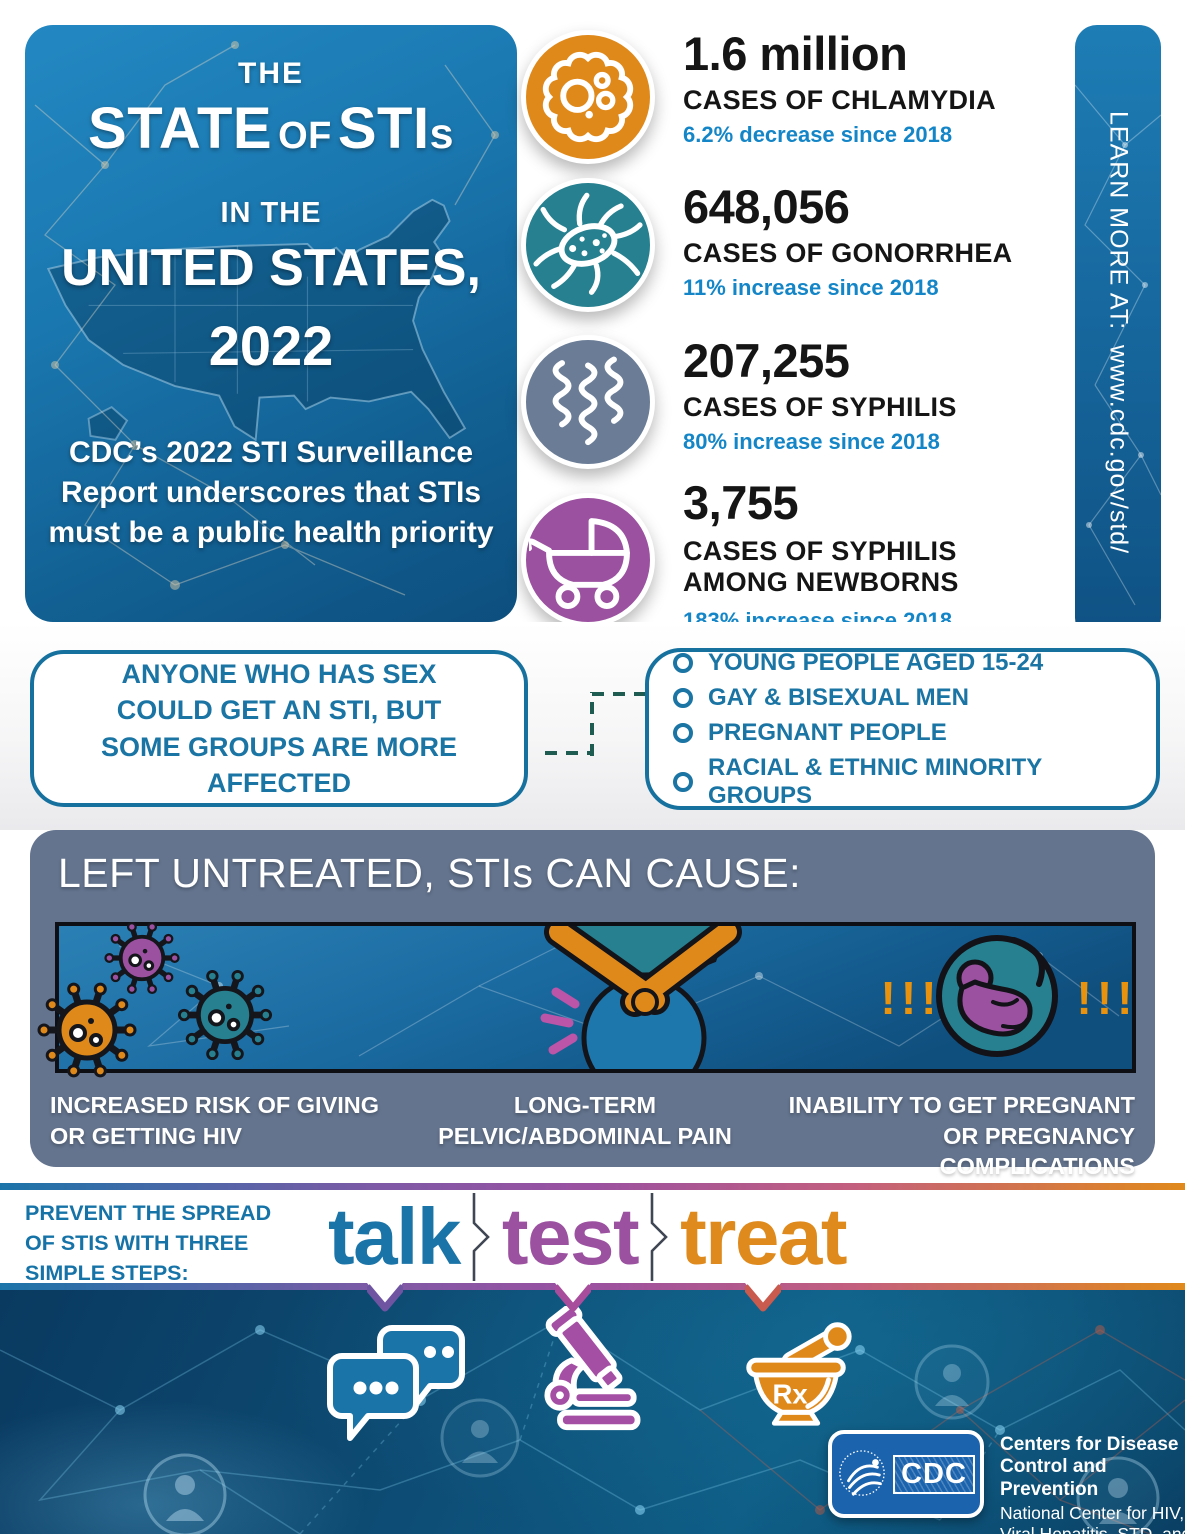  I want to click on group-row: PREGNANT PEOPLE, so click(902, 733).